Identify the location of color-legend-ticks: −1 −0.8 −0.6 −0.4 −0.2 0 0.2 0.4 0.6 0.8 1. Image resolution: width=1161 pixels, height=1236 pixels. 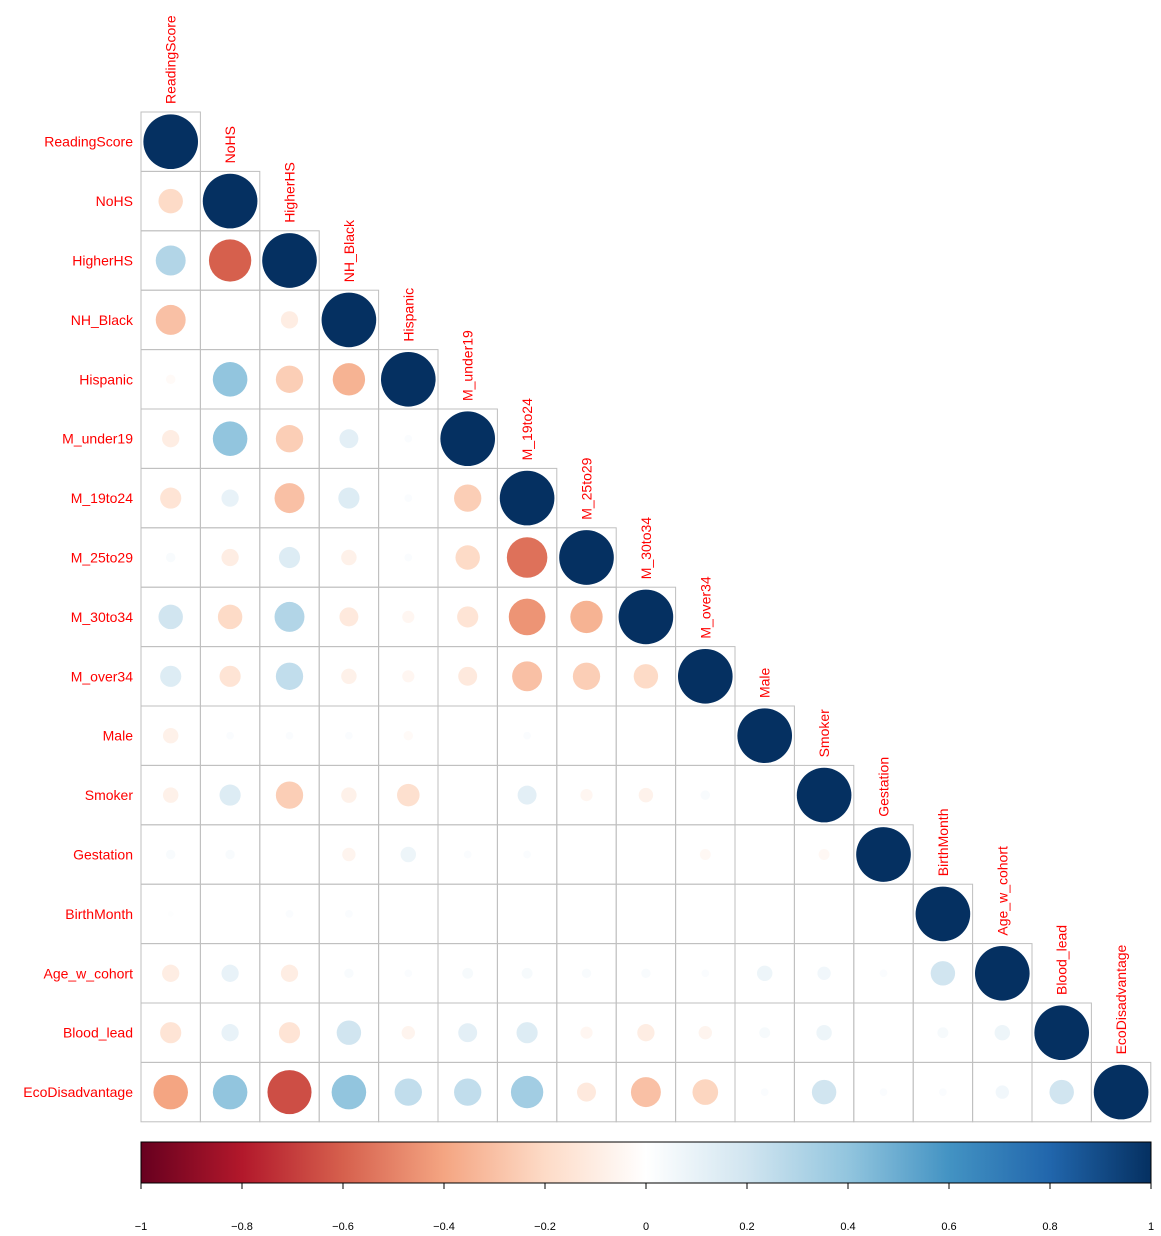
(644, 1208).